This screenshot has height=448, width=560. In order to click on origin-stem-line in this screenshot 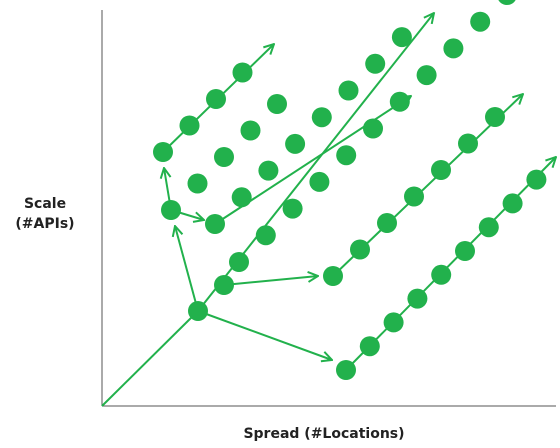, I will do `click(150, 358)`.